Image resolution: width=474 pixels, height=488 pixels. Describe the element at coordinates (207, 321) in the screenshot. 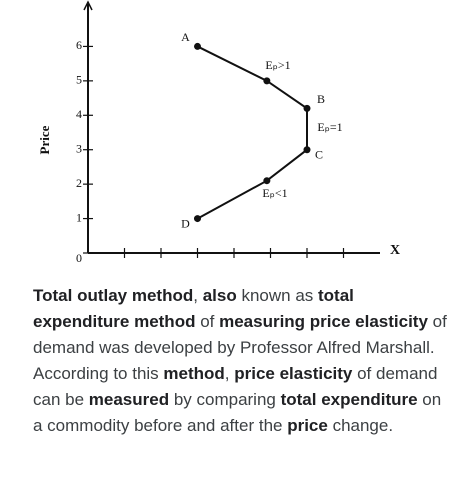

I see `text: of` at that location.